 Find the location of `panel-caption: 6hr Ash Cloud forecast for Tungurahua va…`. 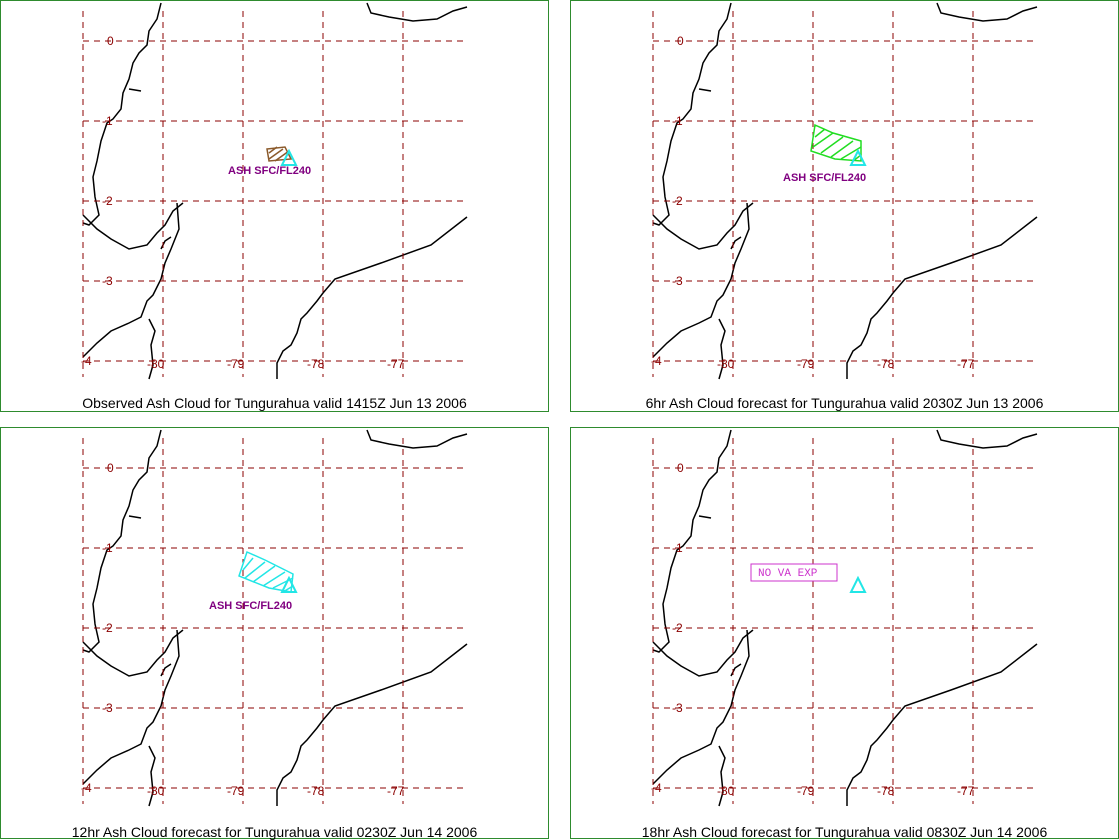

panel-caption: 6hr Ash Cloud forecast for Tungurahua va… is located at coordinates (844, 403).